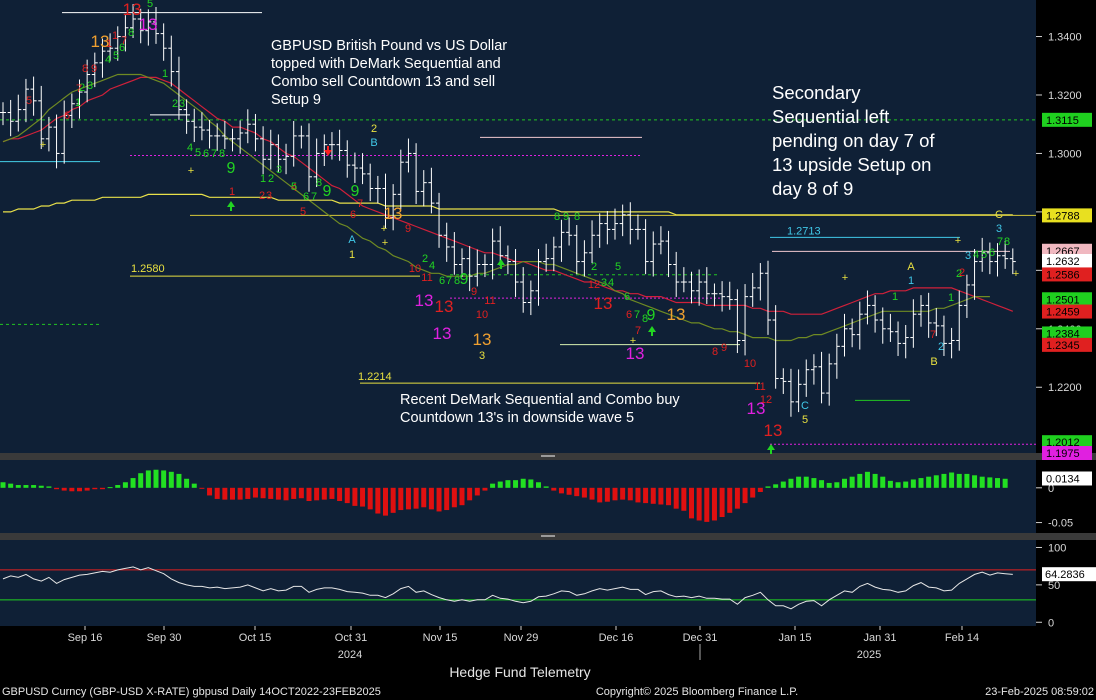 Image resolution: width=1096 pixels, height=700 pixels. Describe the element at coordinates (1039, 692) in the screenshot. I see `footer-right: 23-Feb-2025 08:59:02` at that location.